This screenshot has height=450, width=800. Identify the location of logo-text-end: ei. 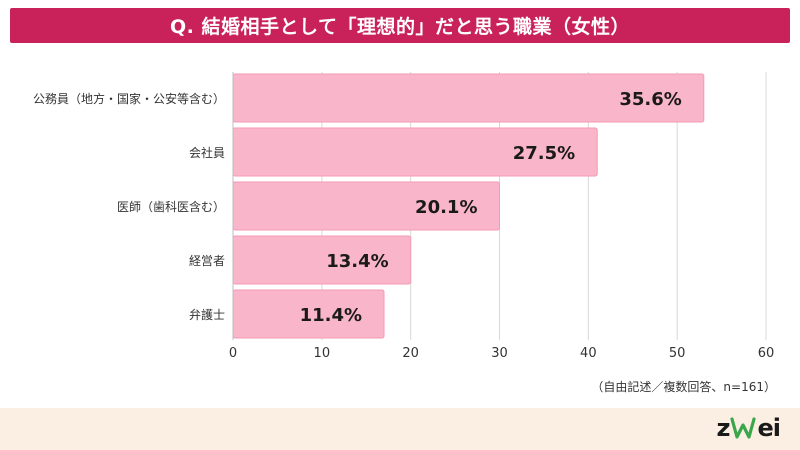
(768, 428).